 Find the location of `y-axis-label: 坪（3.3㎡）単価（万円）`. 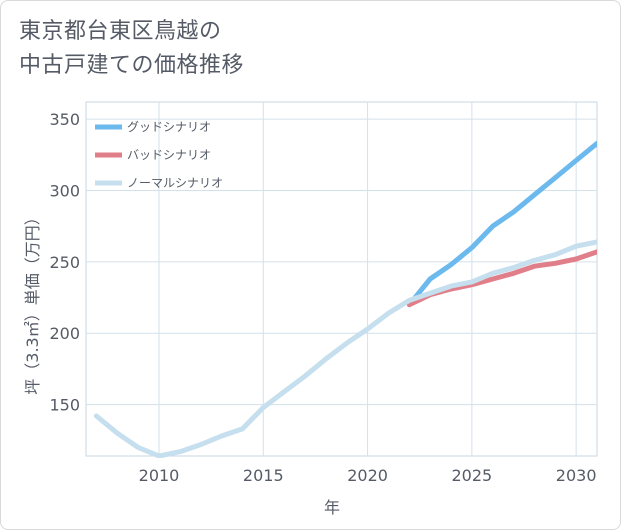

y-axis-label: 坪（3.3㎡）単価（万円） is located at coordinates (32, 301).